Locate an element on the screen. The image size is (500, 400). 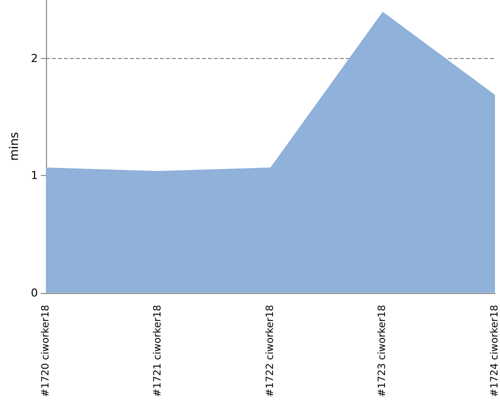
x-tick-label: #1720 ciworker18 is located at coordinates (46, 351).